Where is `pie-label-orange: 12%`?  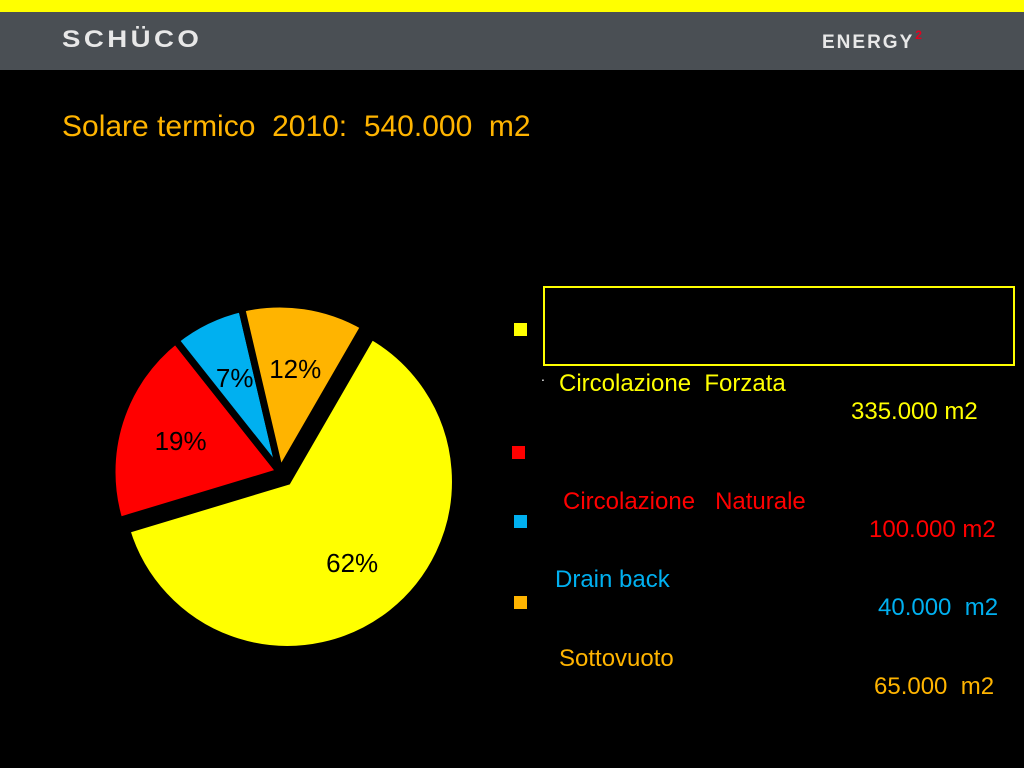
pie-label-orange: 12% is located at coordinates (295, 369).